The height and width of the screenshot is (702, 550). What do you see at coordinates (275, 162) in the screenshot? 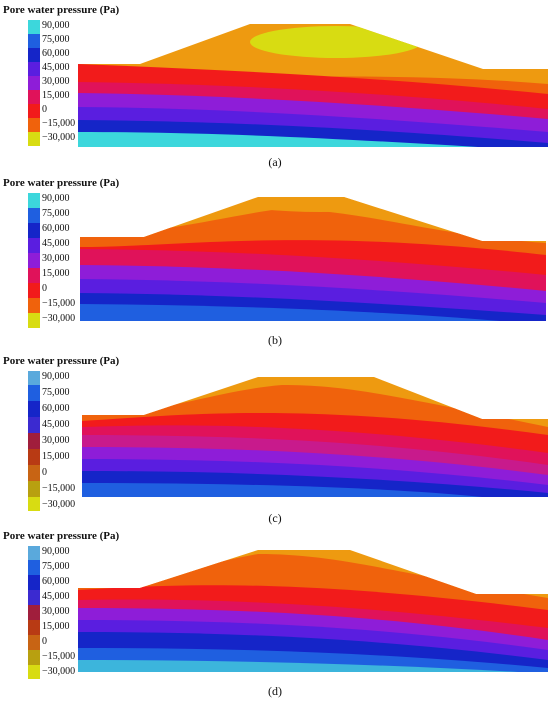
I see `caption: (a)` at bounding box center [275, 162].